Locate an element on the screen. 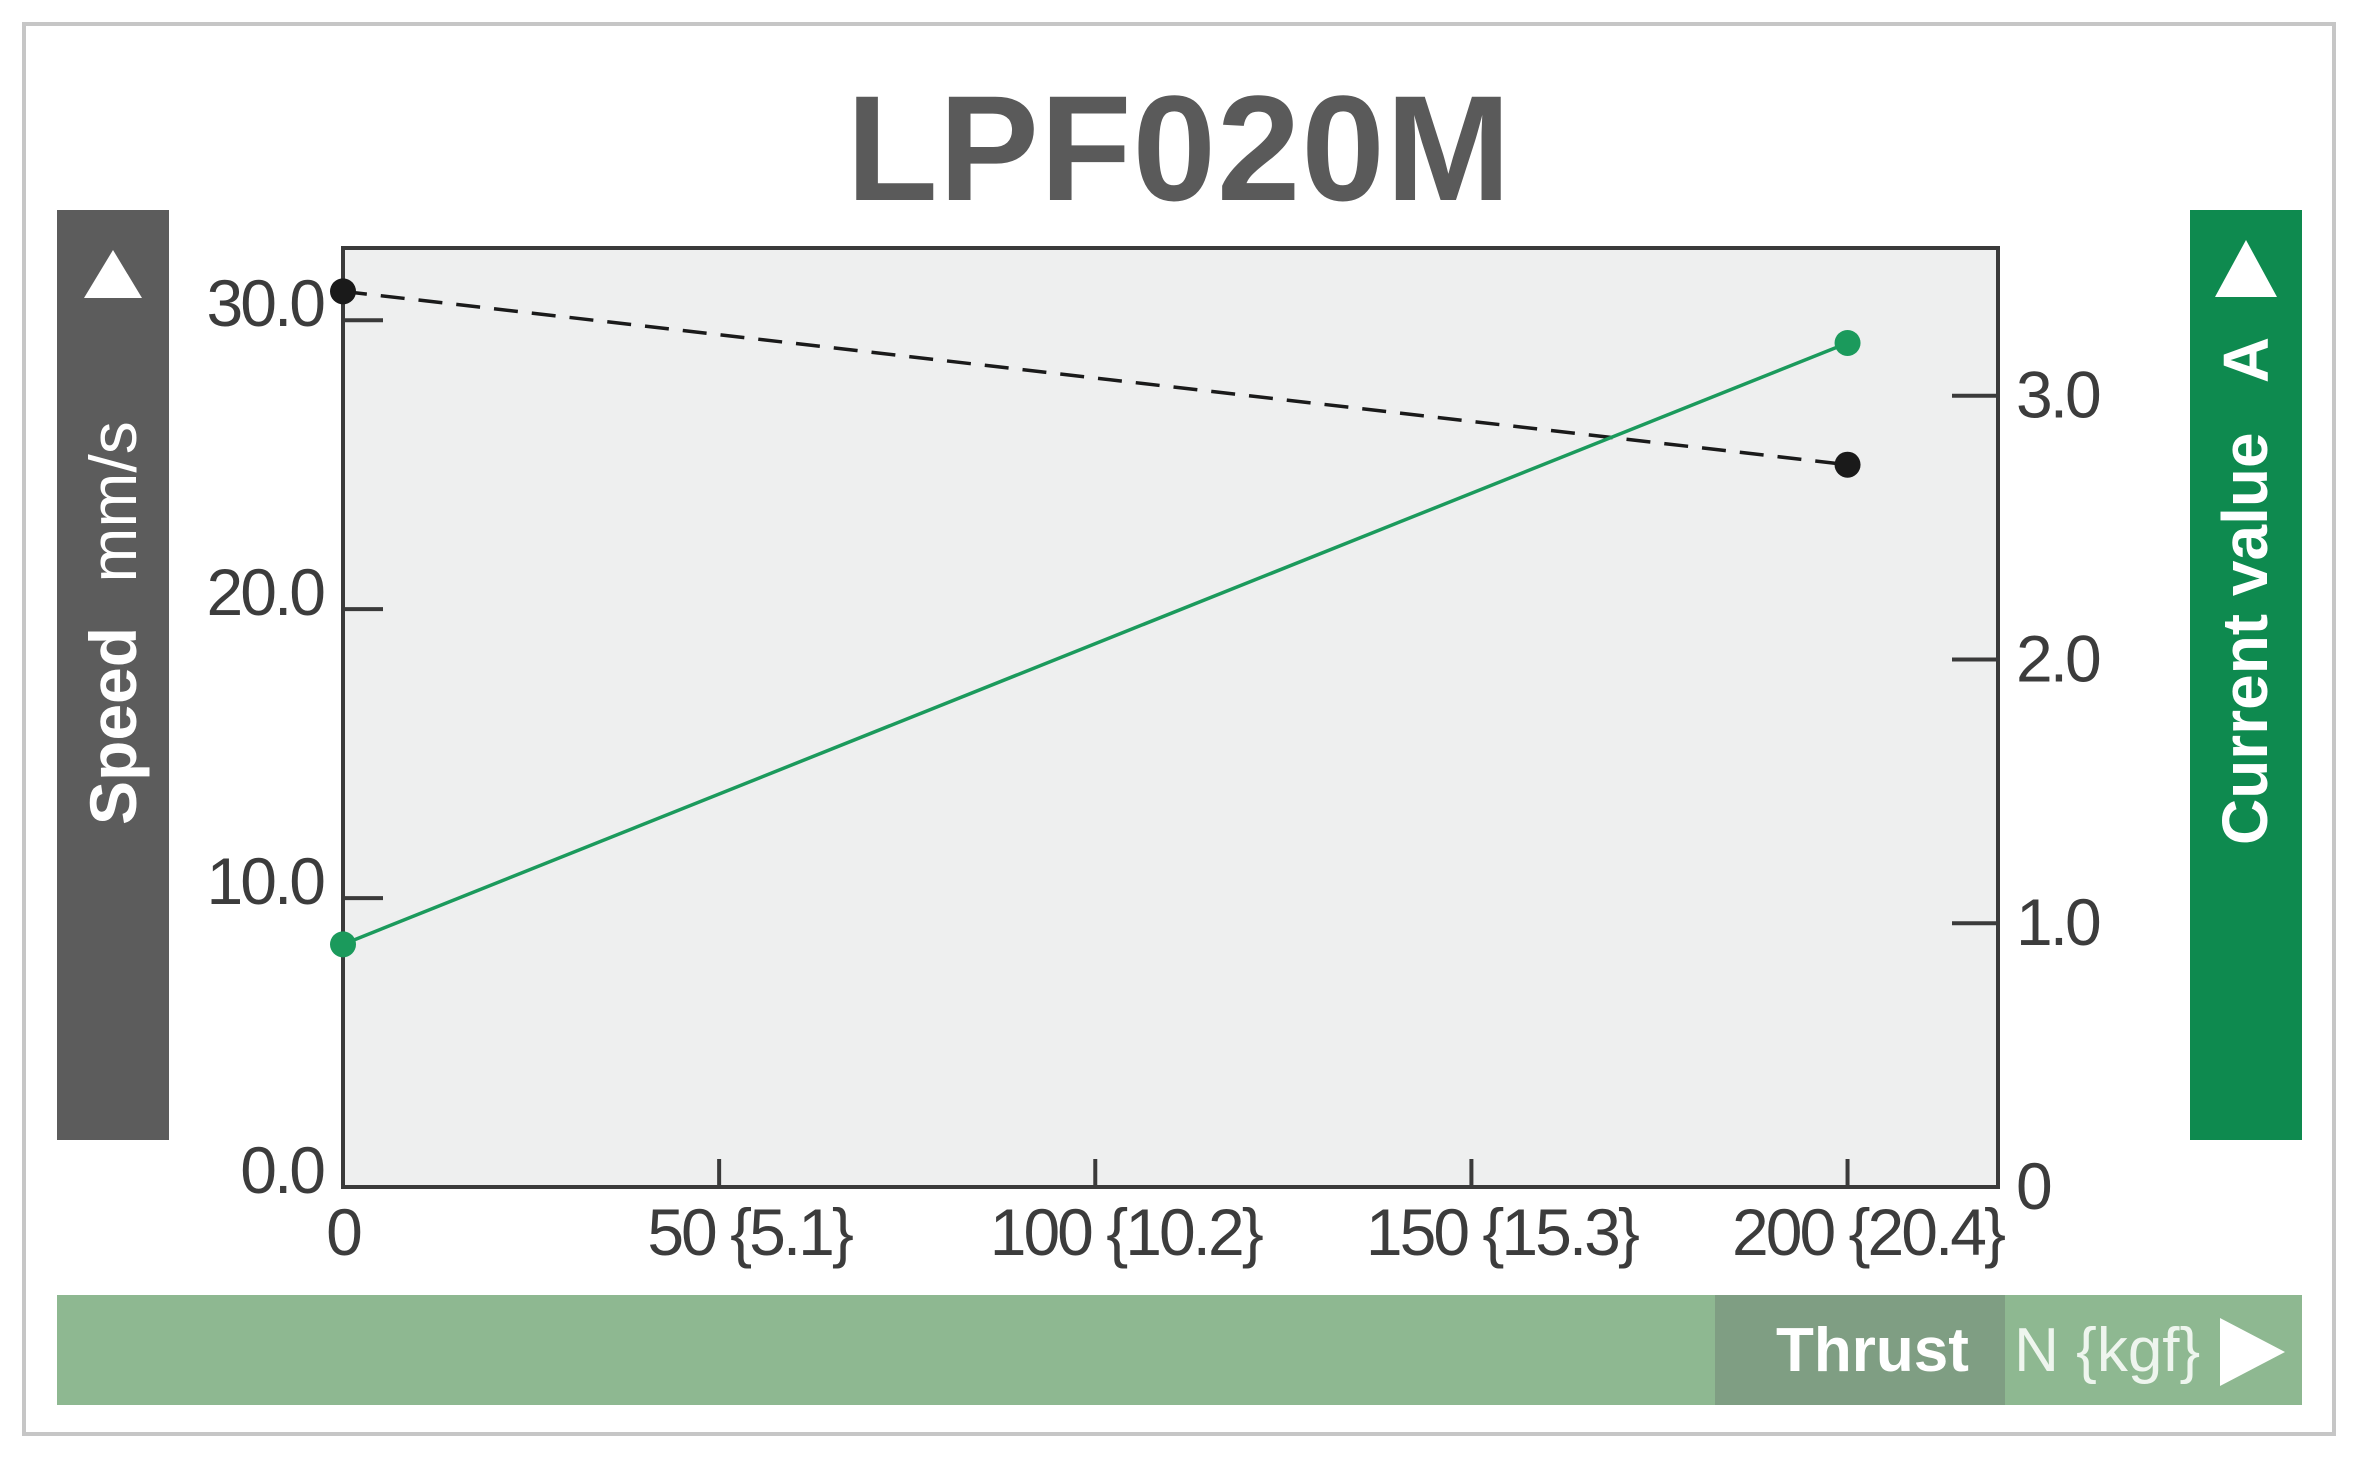  current-axis-band is located at coordinates (2246, 675).